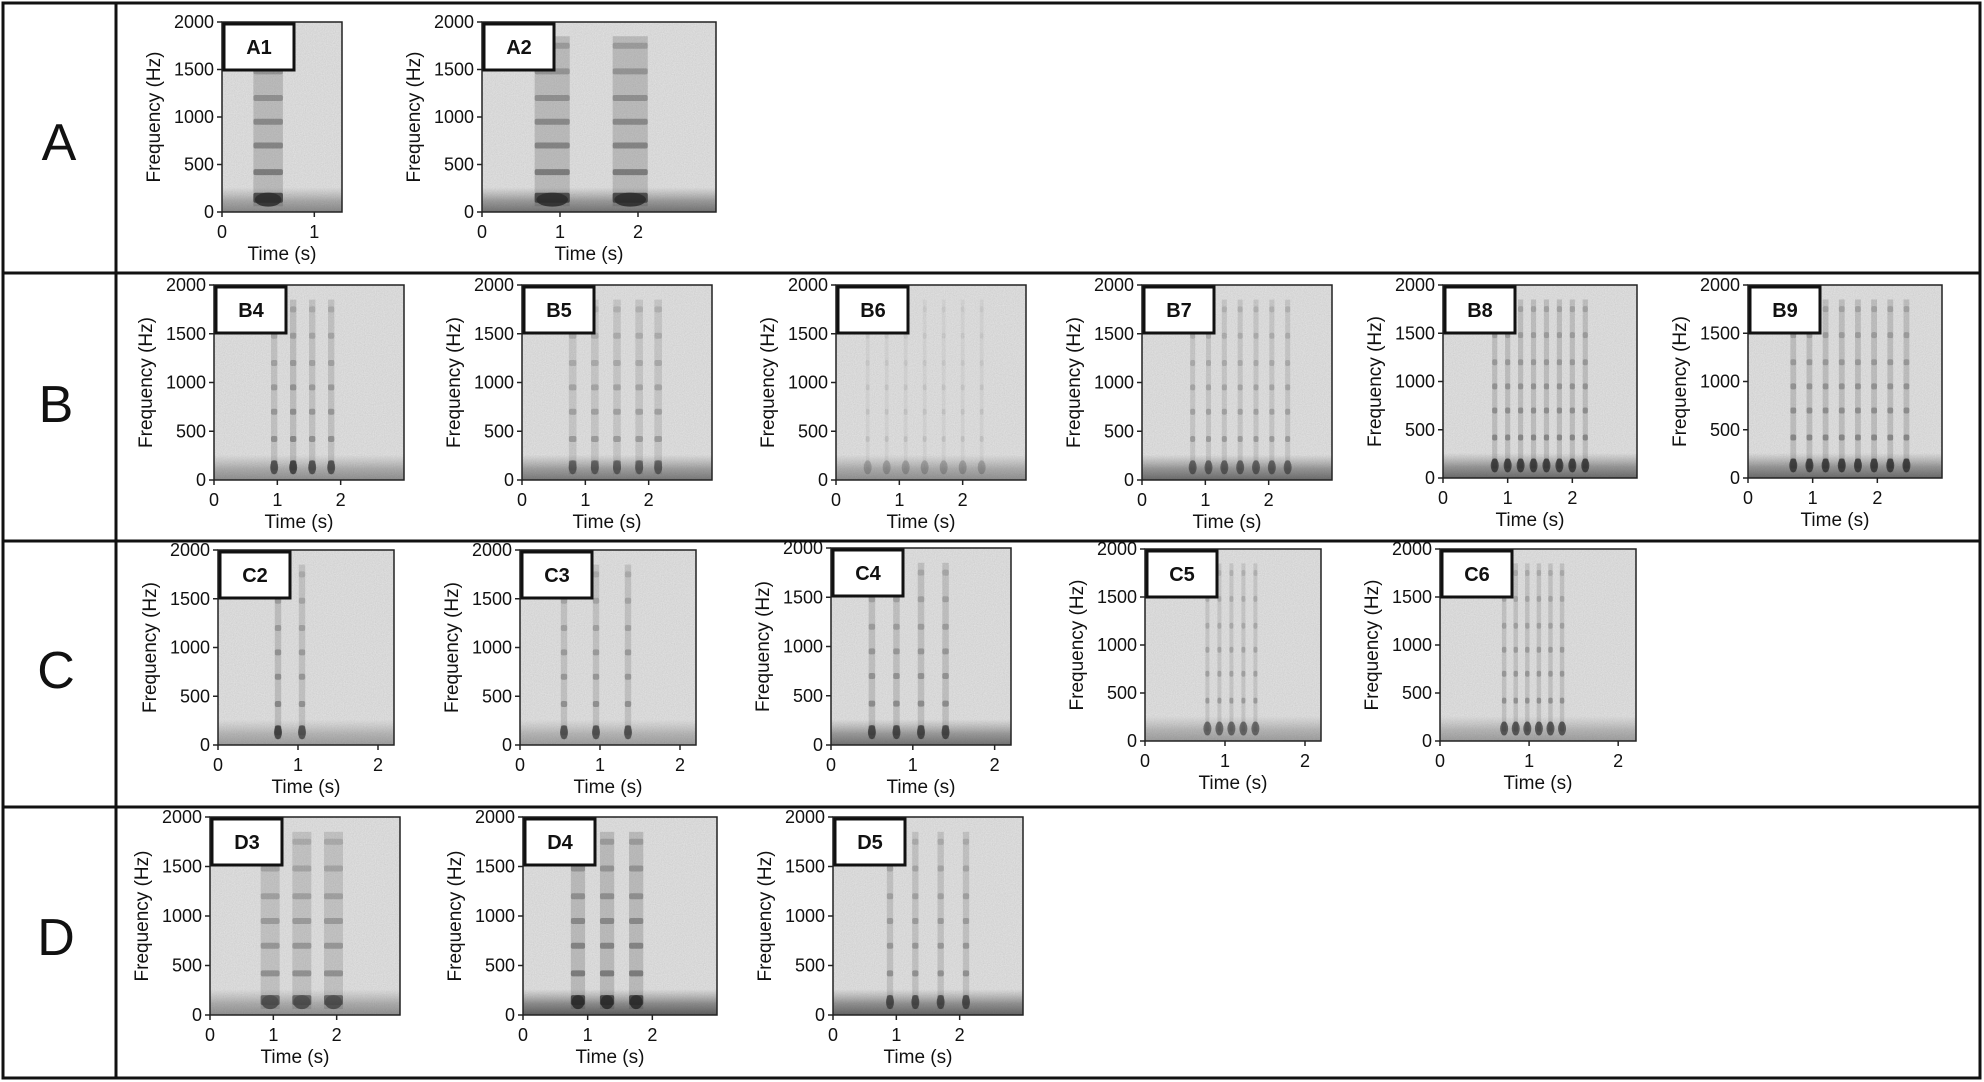 The height and width of the screenshot is (1082, 1984). Describe the element at coordinates (56, 405) in the screenshot. I see `row-label-b: B` at that location.